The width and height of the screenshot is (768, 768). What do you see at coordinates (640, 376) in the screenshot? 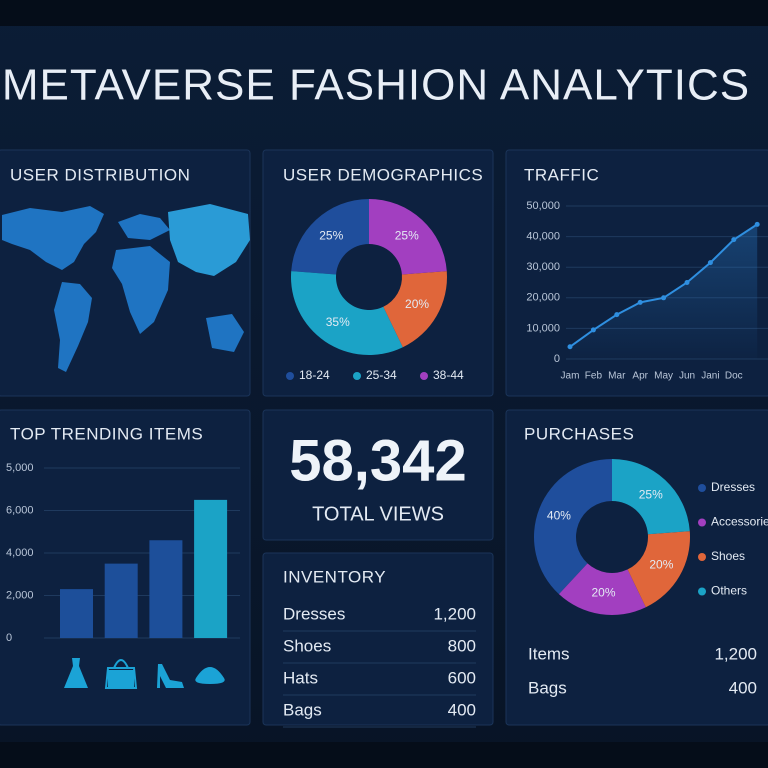
I see `x-tick-label: Apr` at bounding box center [640, 376].